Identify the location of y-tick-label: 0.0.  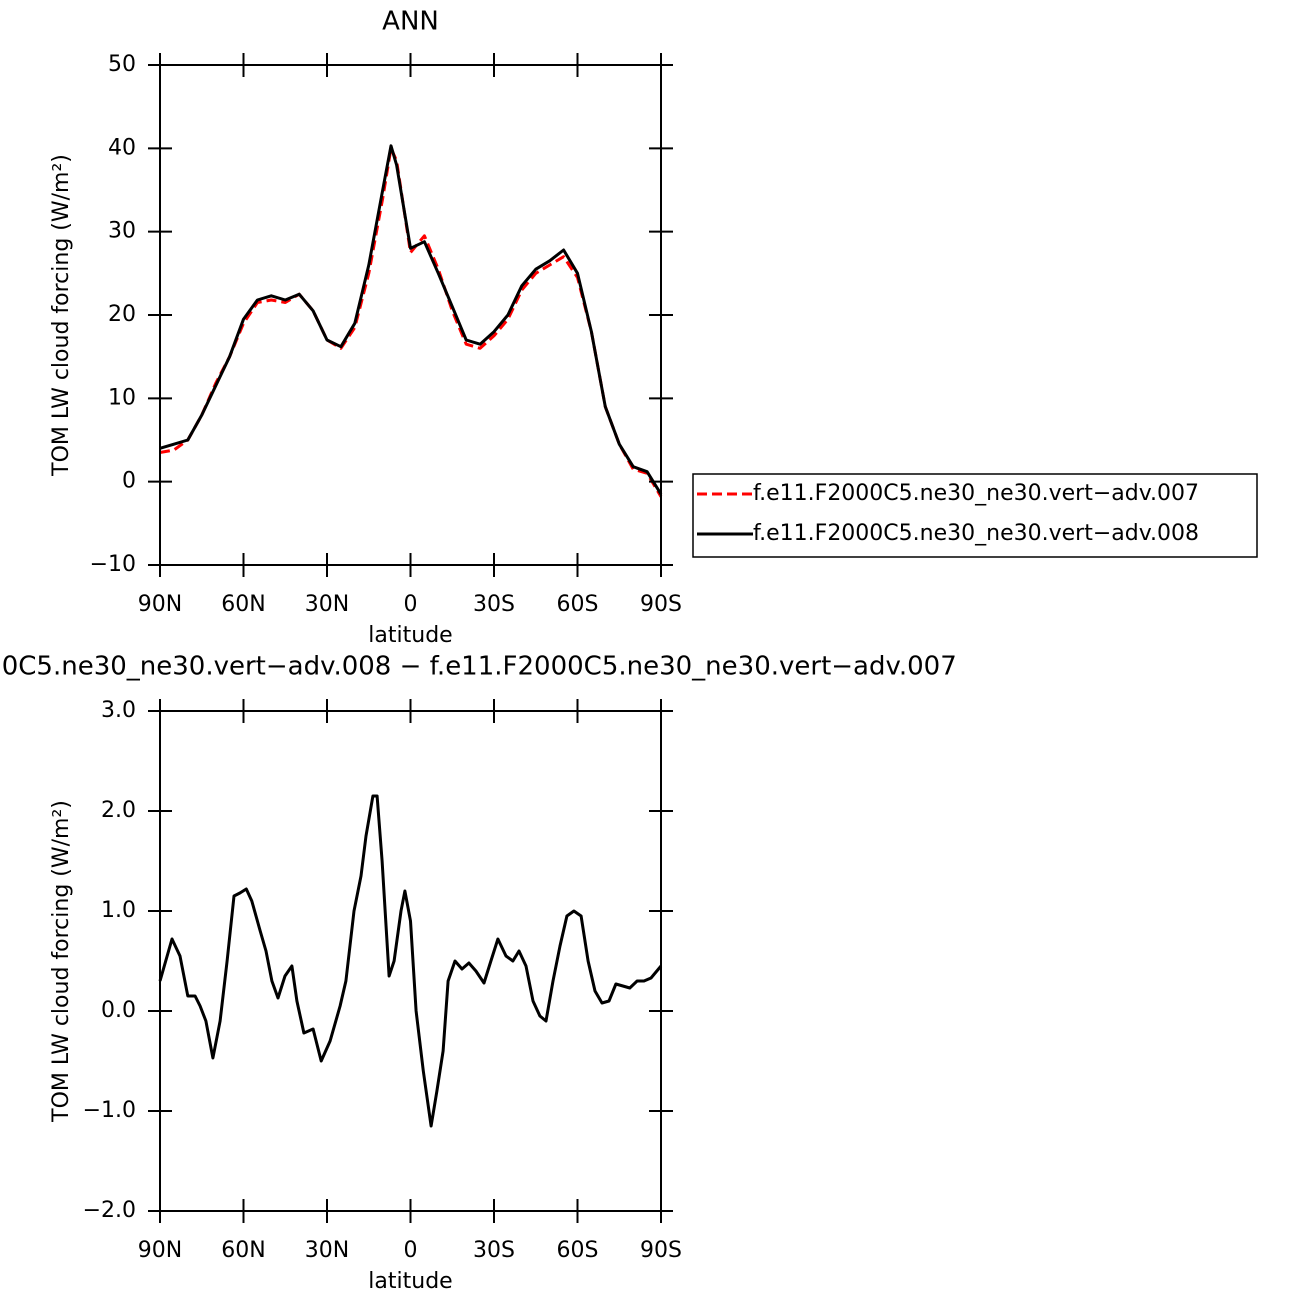
(118, 1010).